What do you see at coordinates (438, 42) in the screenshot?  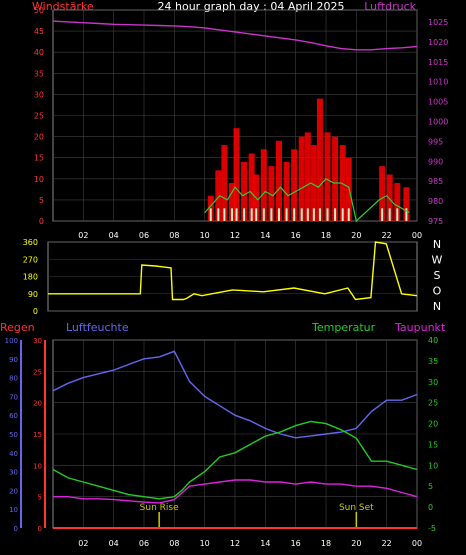 I see `pressure-tick-label: 1020` at bounding box center [438, 42].